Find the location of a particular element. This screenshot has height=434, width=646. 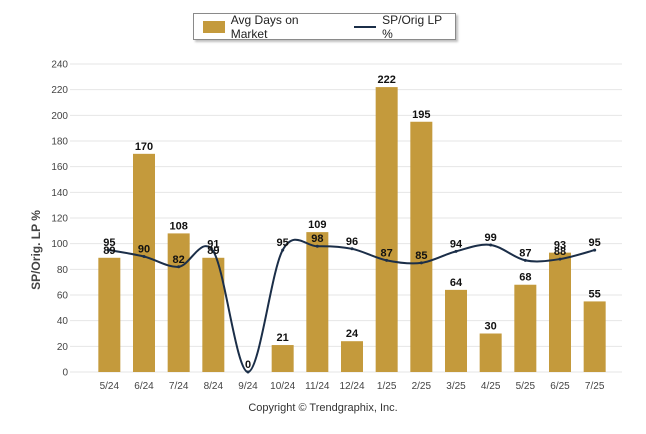

legend-bar-label: Avg Days on Market is located at coordinates (264, 26).